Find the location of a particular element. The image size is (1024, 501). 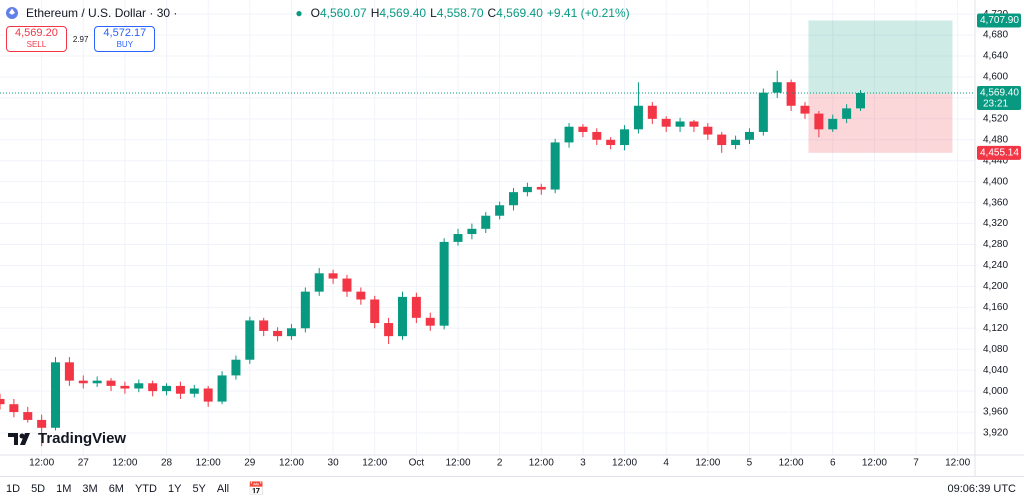

y-tick-label: 4,080 is located at coordinates (995, 349).